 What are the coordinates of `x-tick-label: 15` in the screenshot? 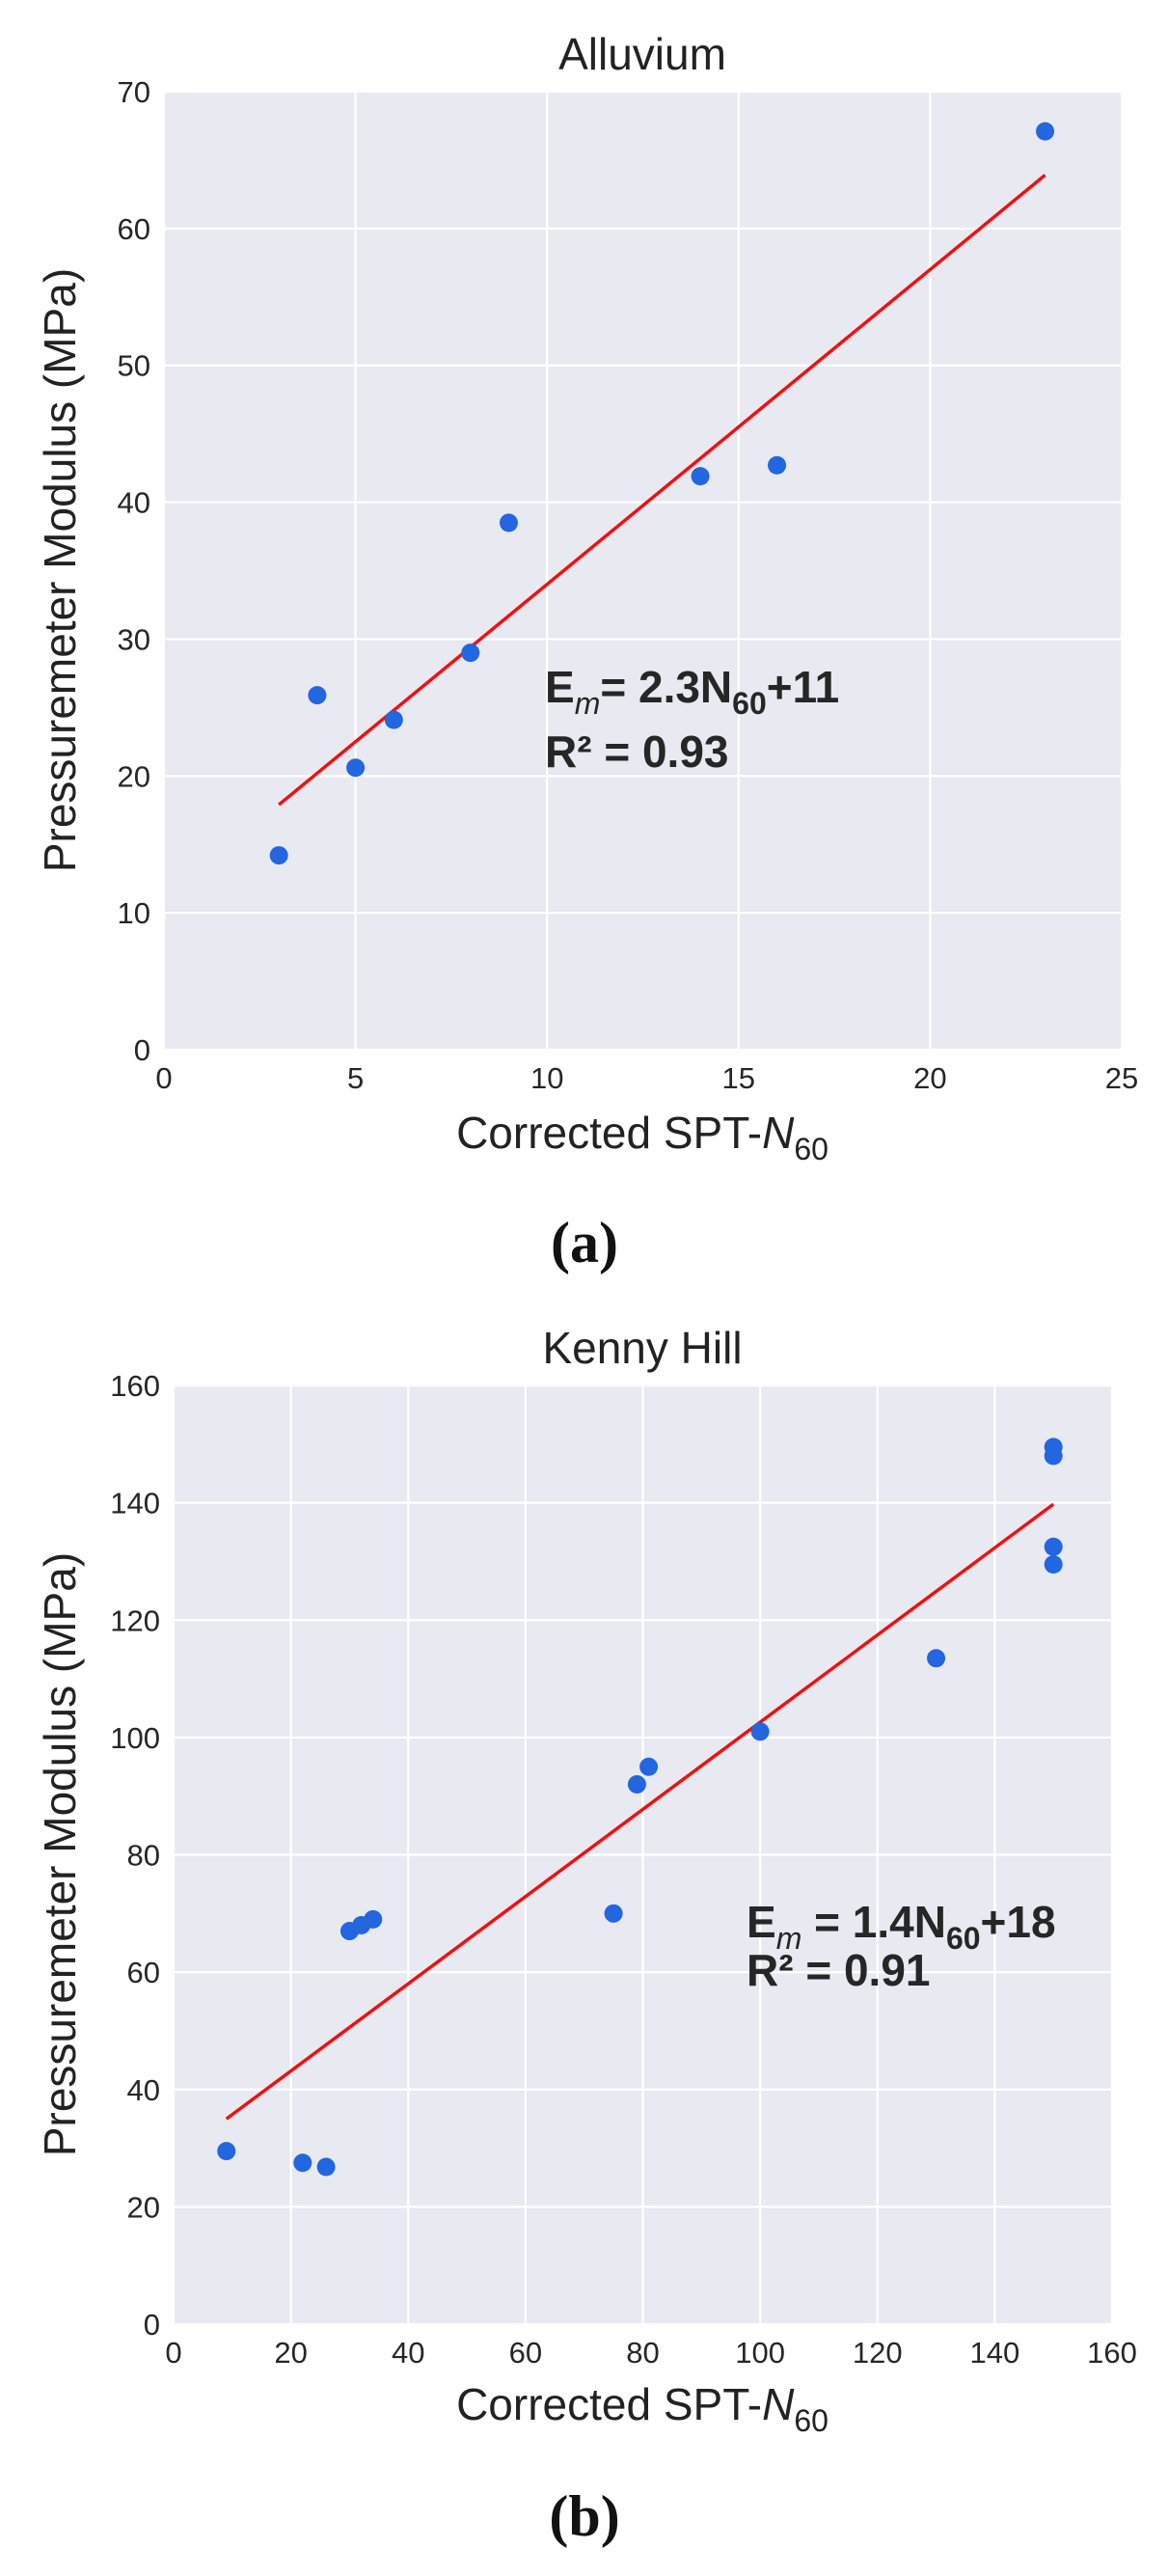 It's located at (738, 1078).